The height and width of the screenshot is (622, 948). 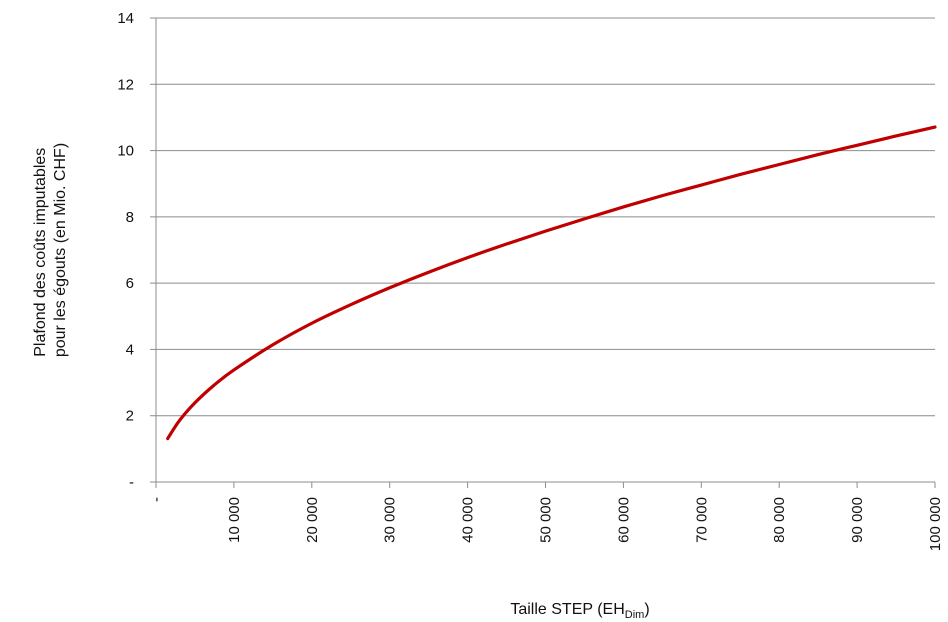 I want to click on x-axis-title-main: Taille STEP (EH, so click(x=567, y=609).